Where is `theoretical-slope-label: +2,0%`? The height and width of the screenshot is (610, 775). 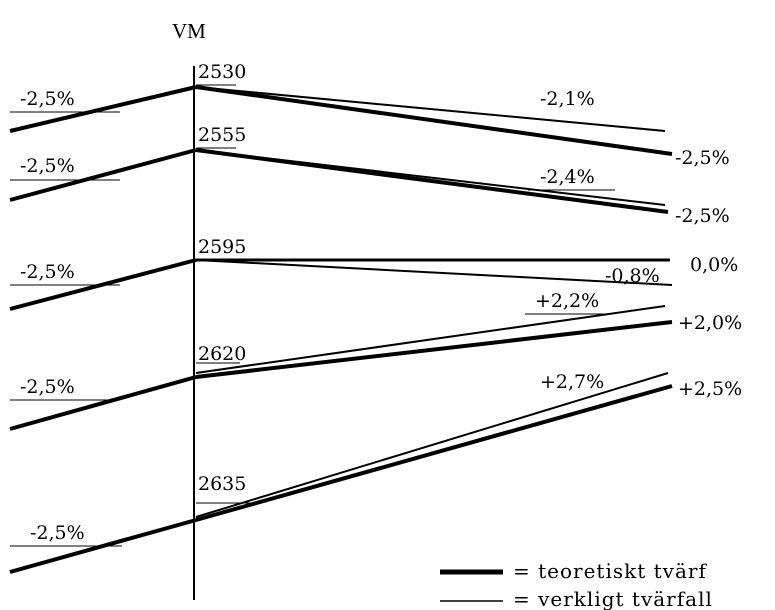
theoretical-slope-label: +2,0% is located at coordinates (710, 323).